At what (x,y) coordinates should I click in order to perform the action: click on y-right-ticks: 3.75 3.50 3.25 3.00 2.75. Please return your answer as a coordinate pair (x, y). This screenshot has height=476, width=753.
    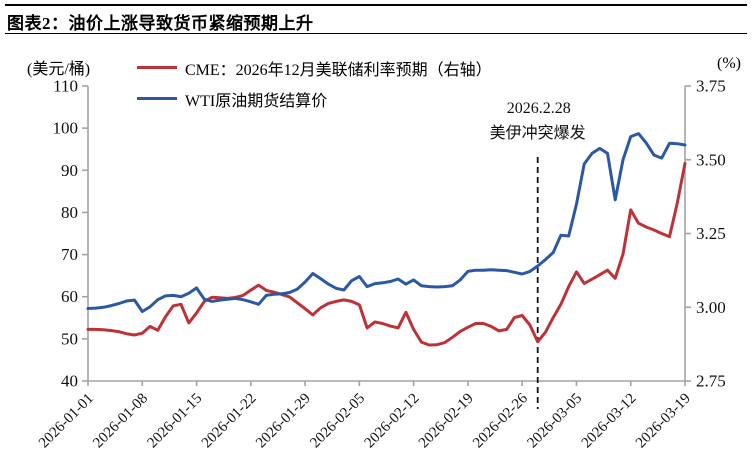
    Looking at the image, I should click on (705, 234).